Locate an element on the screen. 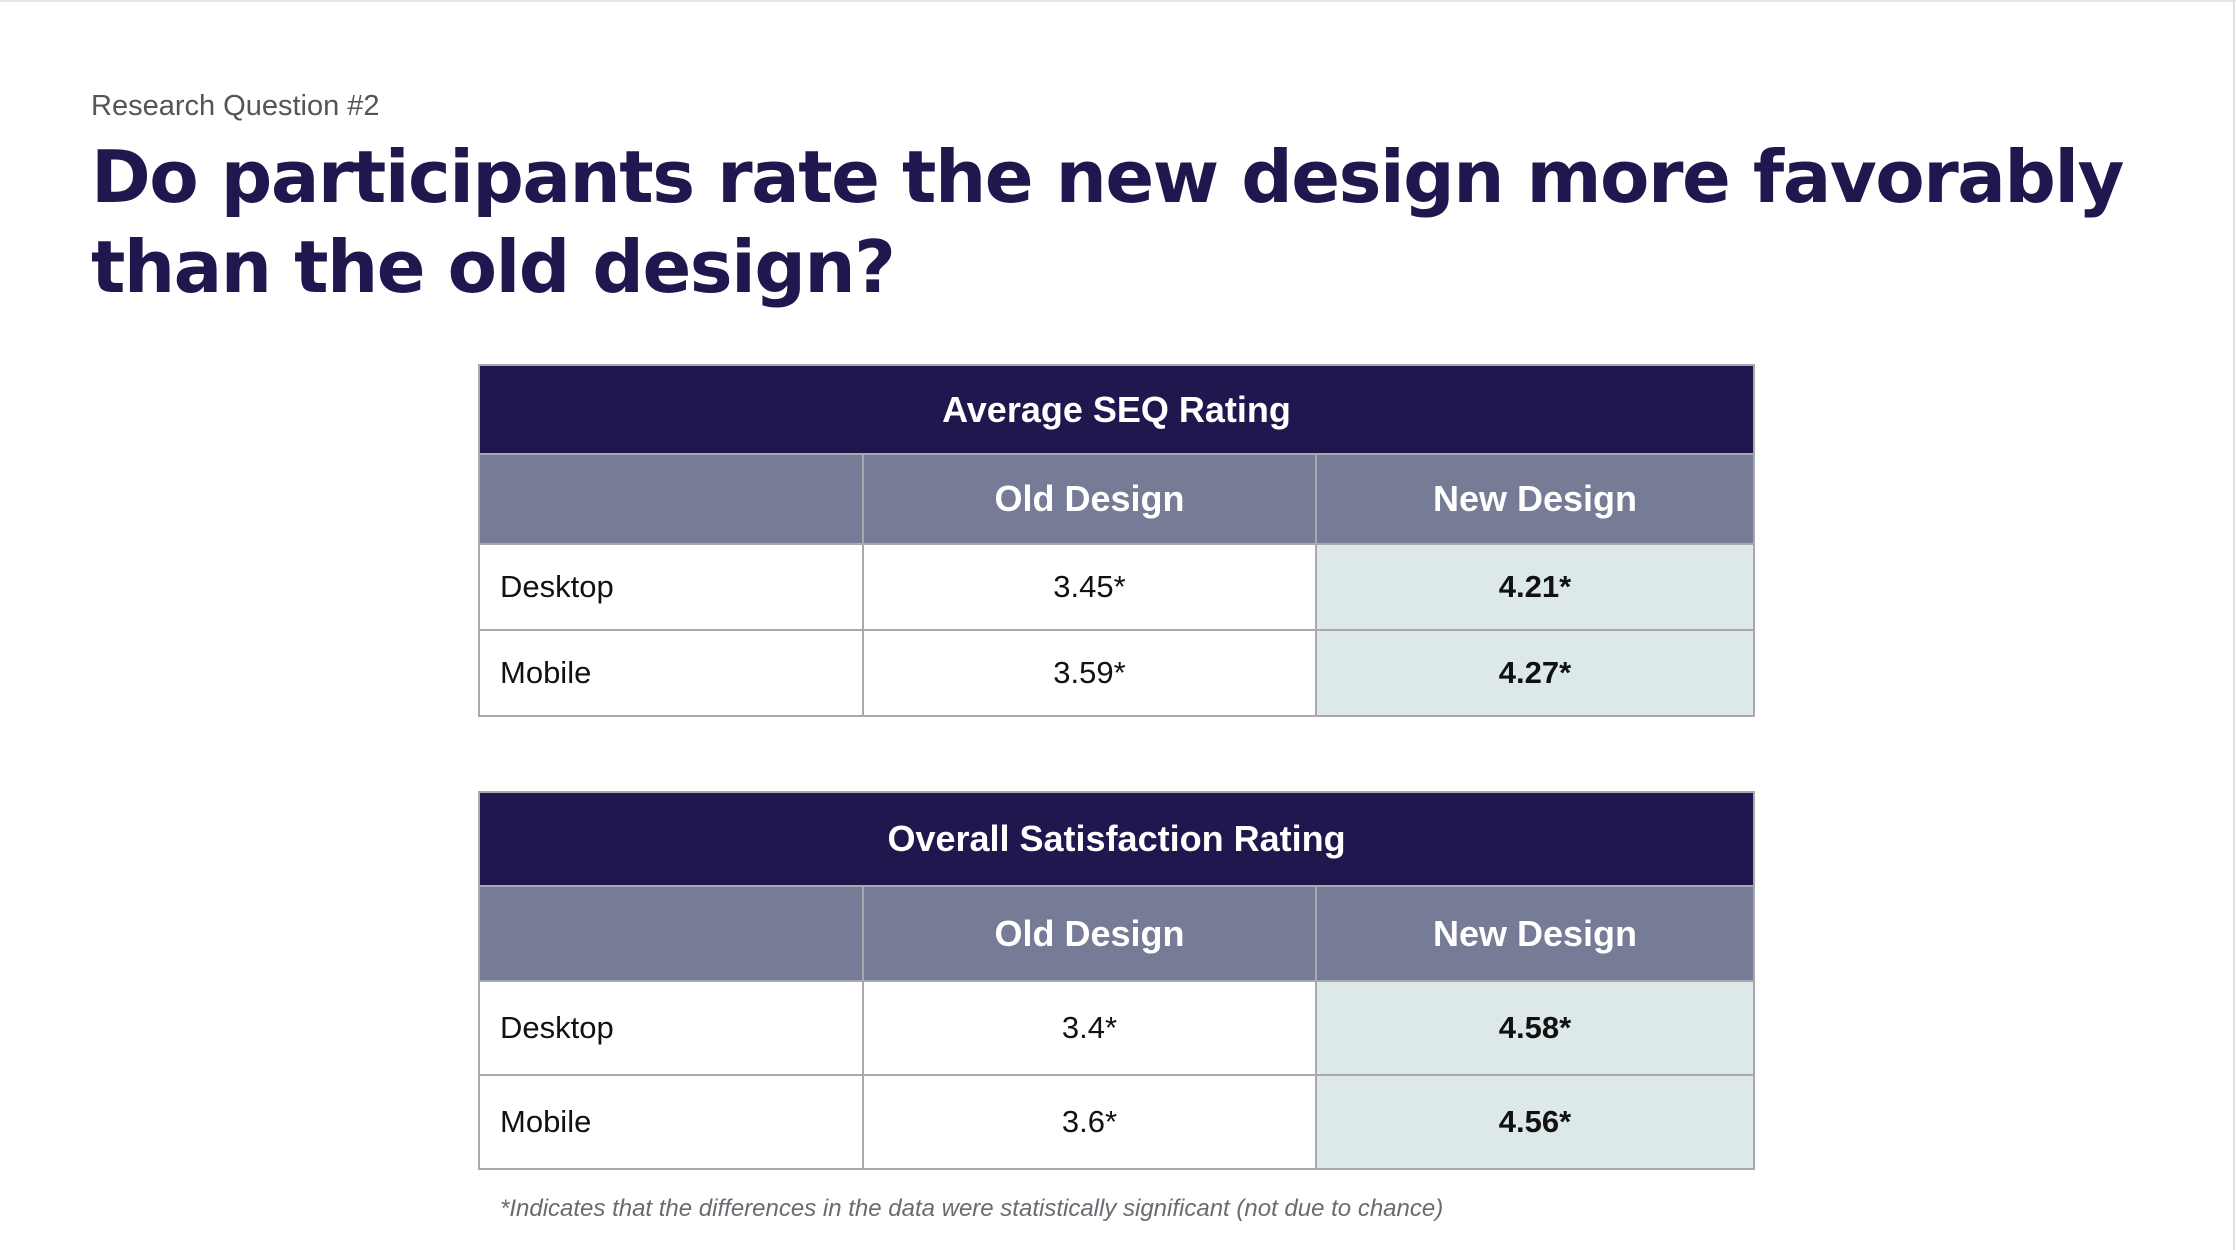 This screenshot has height=1250, width=2236. new-design-value: 4.21* is located at coordinates (1535, 587).